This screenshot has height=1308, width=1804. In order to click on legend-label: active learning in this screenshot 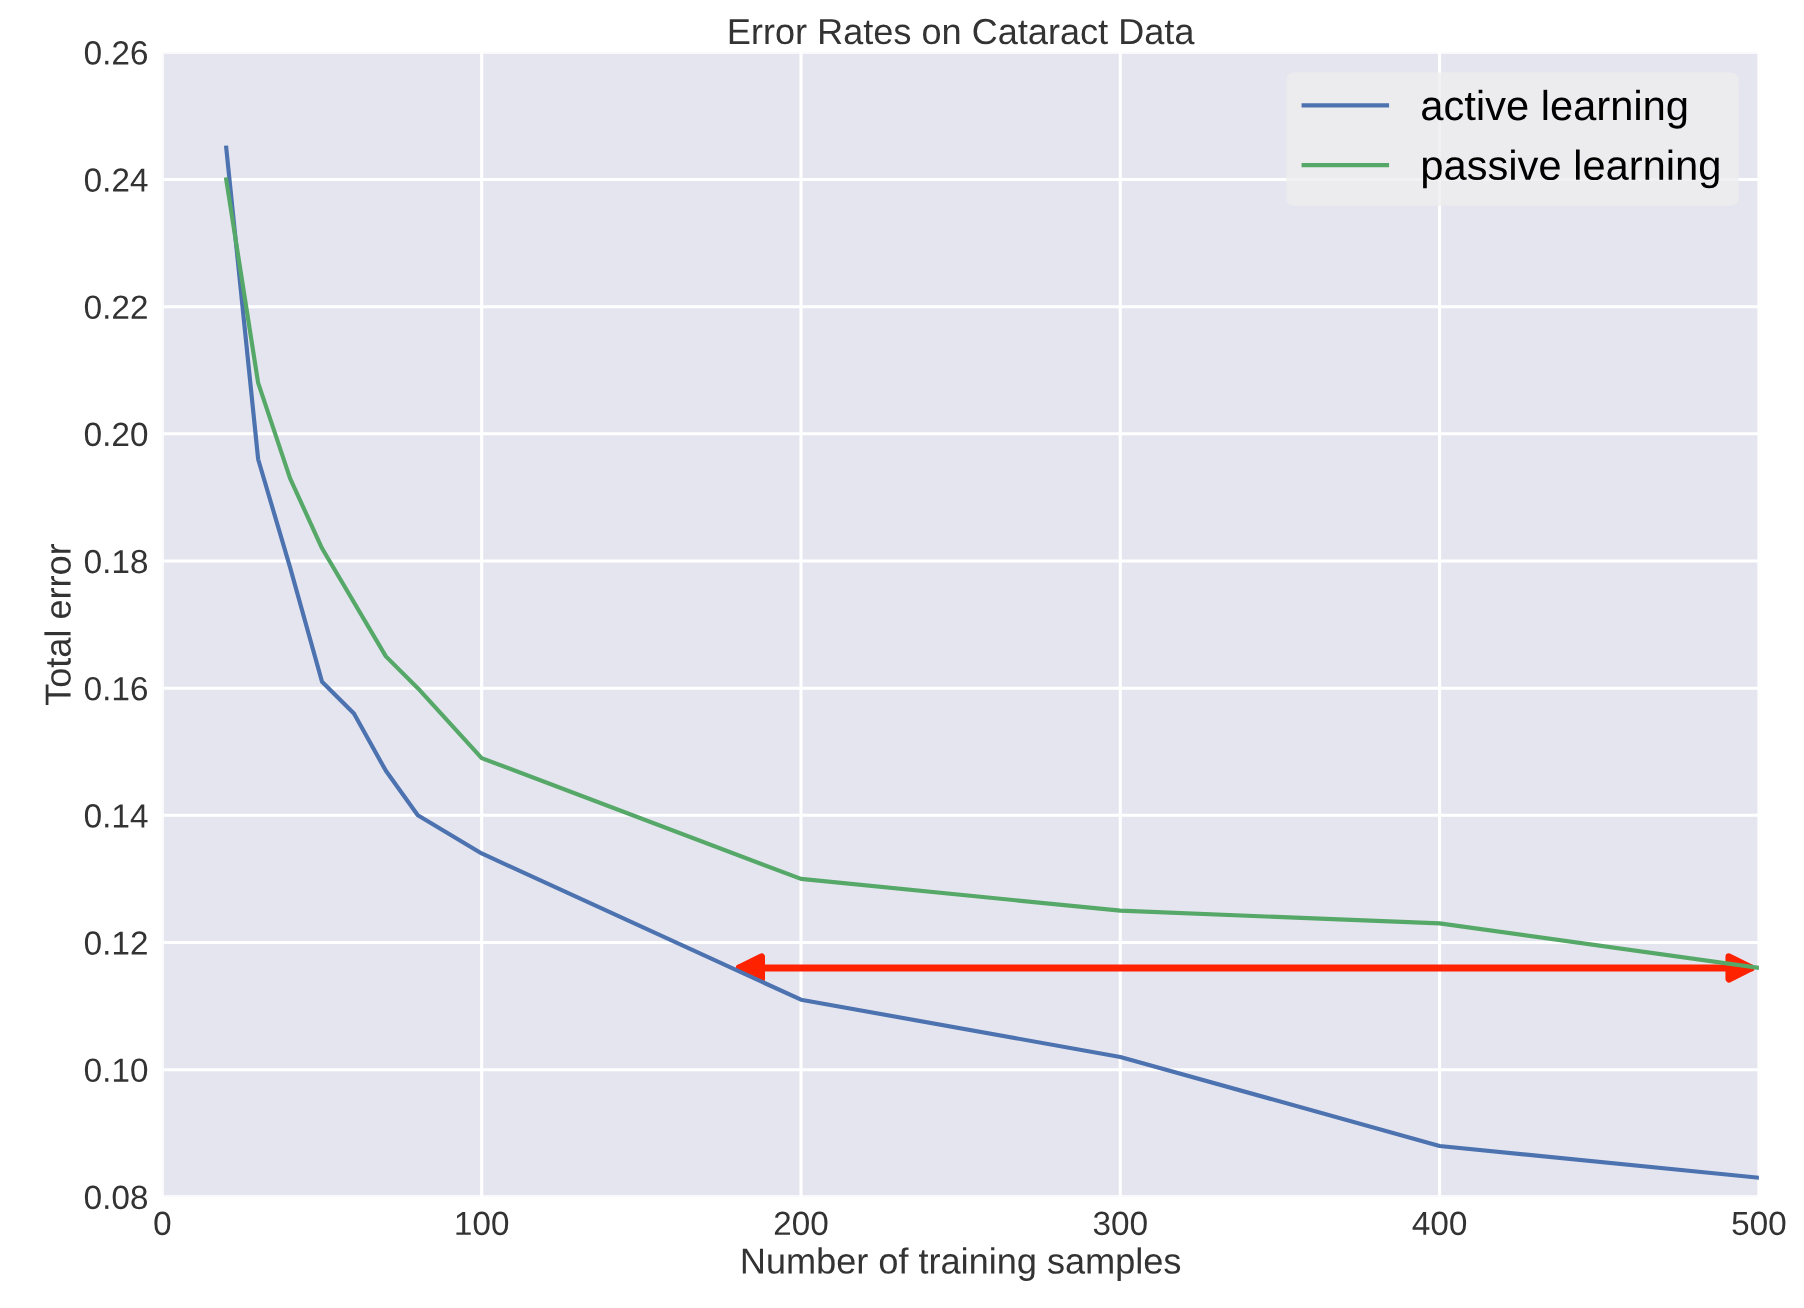, I will do `click(1554, 109)`.